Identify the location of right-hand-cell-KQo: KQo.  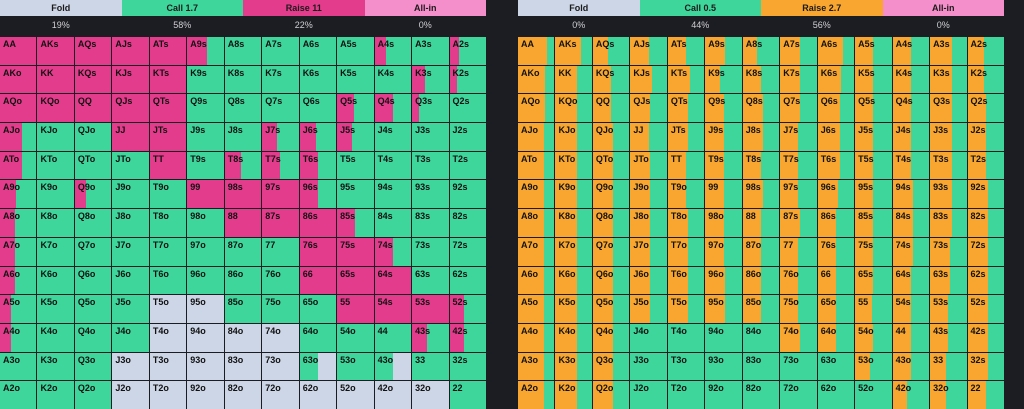
(573, 108).